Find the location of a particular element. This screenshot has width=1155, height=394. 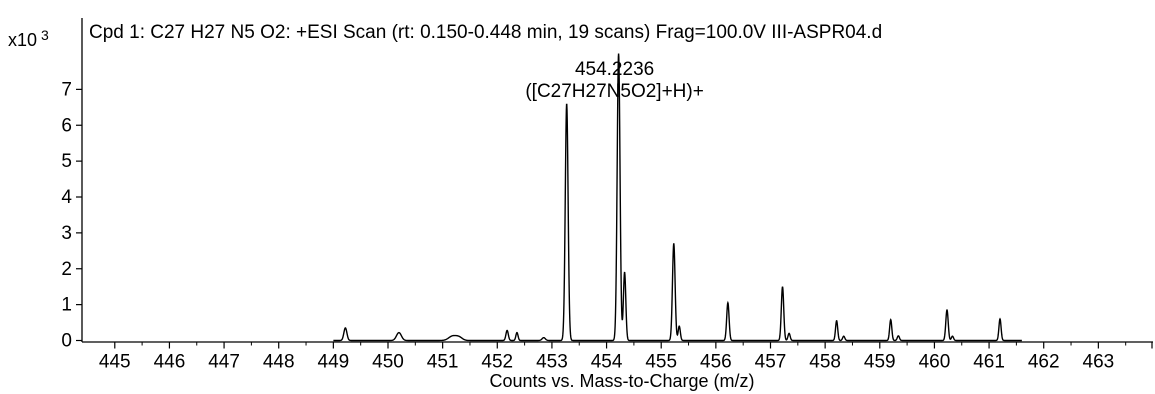

x-tick-label: 451 is located at coordinates (443, 362).